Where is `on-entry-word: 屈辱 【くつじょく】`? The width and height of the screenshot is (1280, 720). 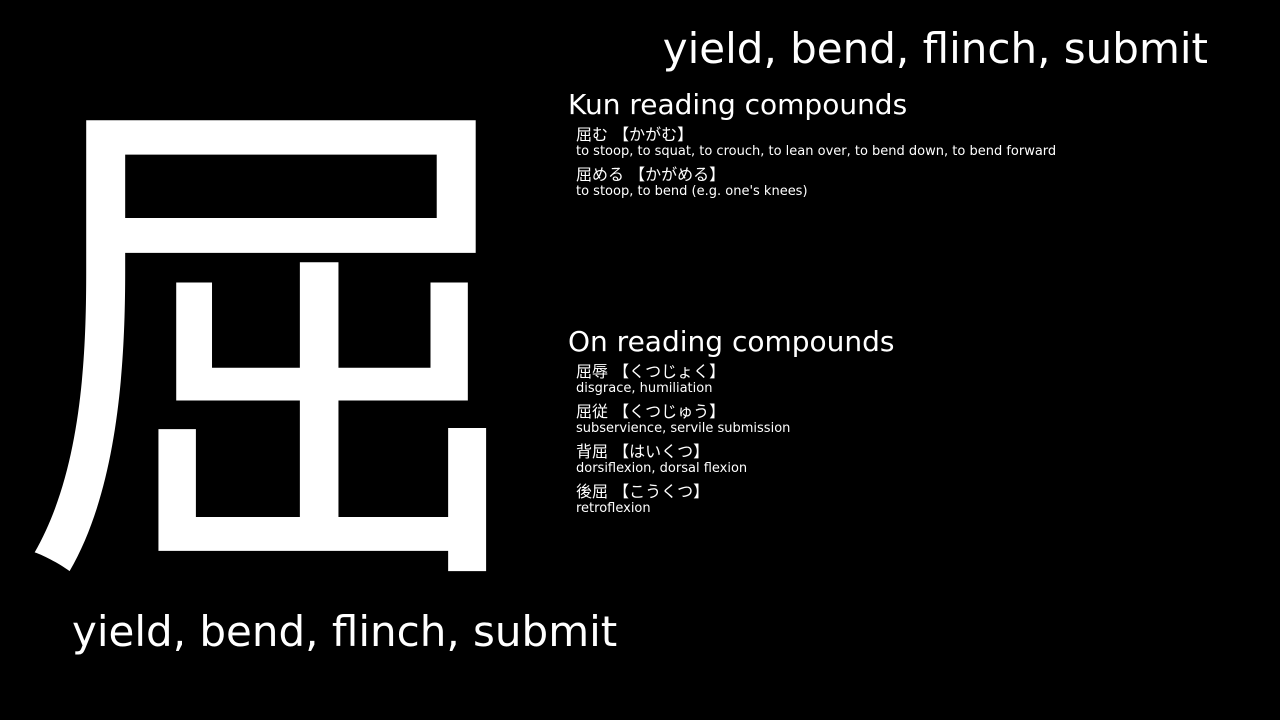 on-entry-word: 屈辱 【くつじょく】 is located at coordinates (651, 371).